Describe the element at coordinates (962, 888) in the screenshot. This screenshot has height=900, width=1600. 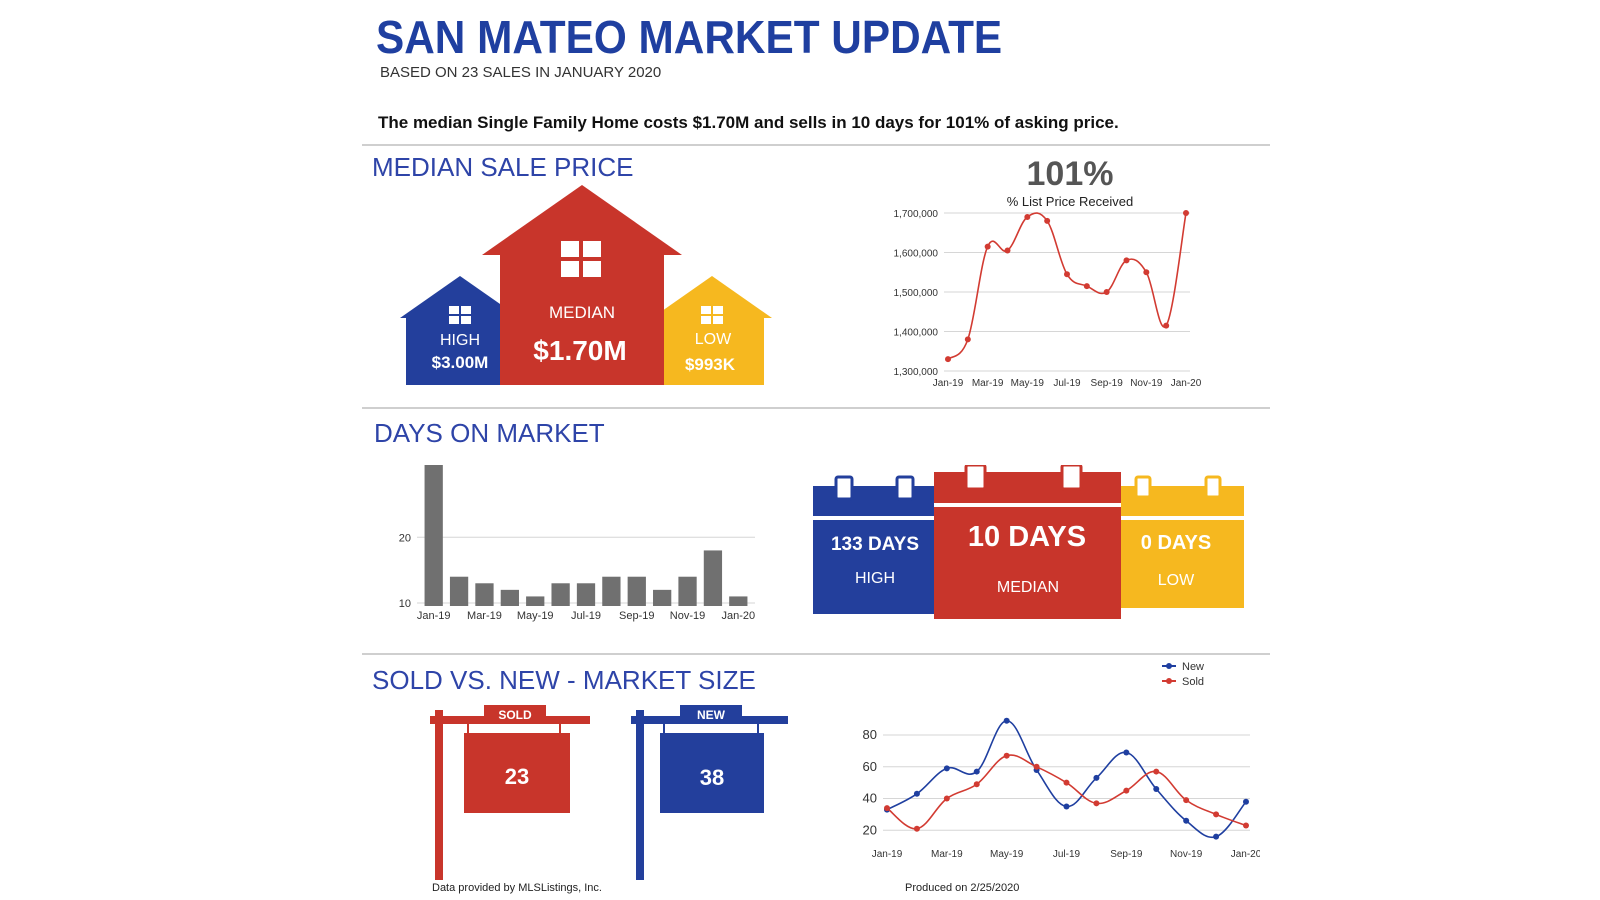
I see `produced-date-note: Produced on 2/25/2020` at that location.